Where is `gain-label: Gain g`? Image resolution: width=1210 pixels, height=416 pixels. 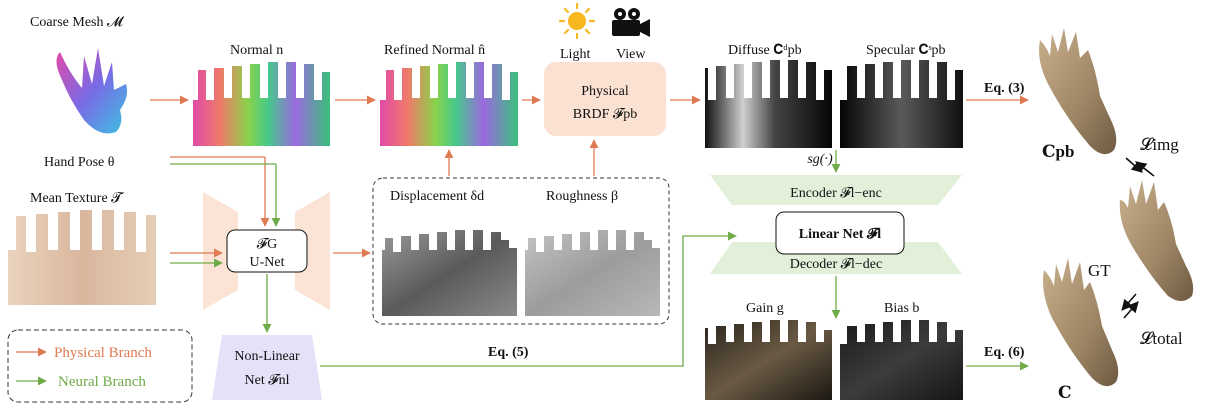
gain-label: Gain g is located at coordinates (765, 308).